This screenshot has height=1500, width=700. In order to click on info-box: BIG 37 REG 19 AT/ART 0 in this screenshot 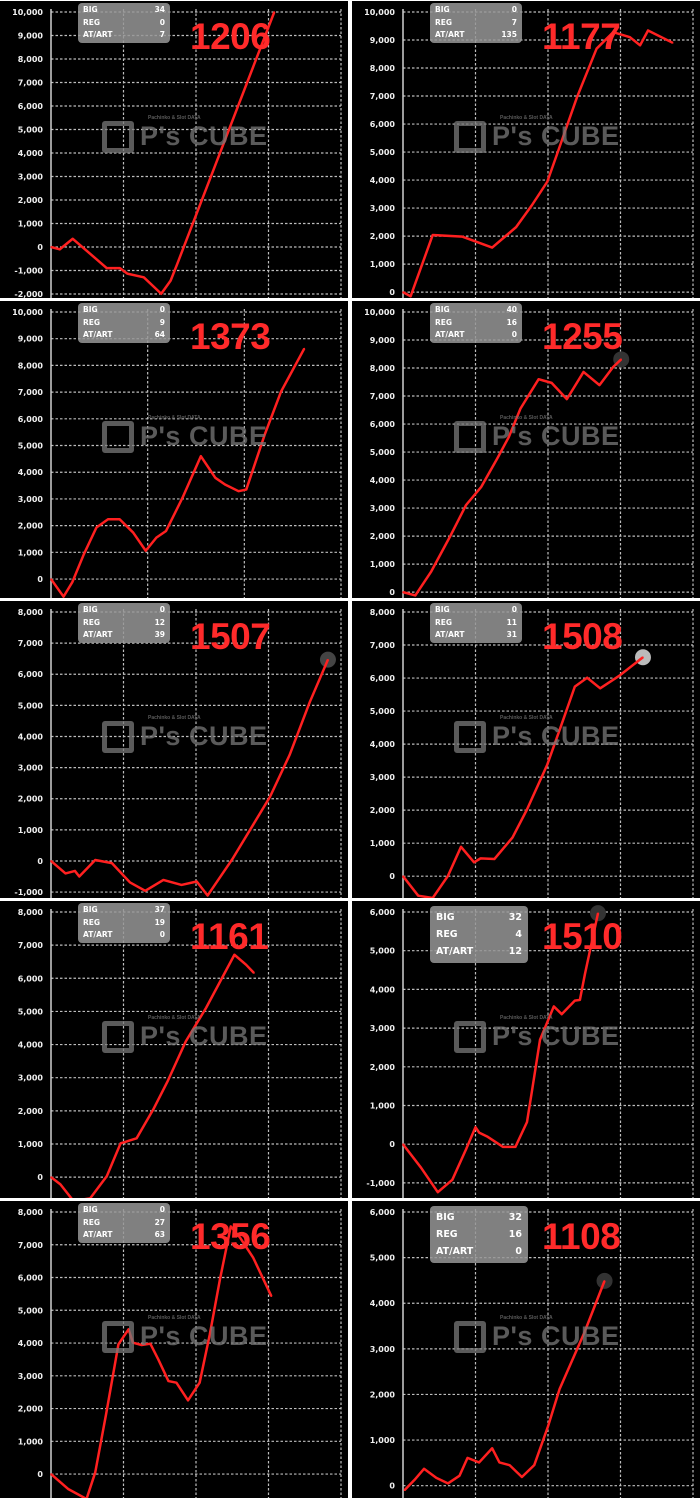, I will do `click(124, 923)`.